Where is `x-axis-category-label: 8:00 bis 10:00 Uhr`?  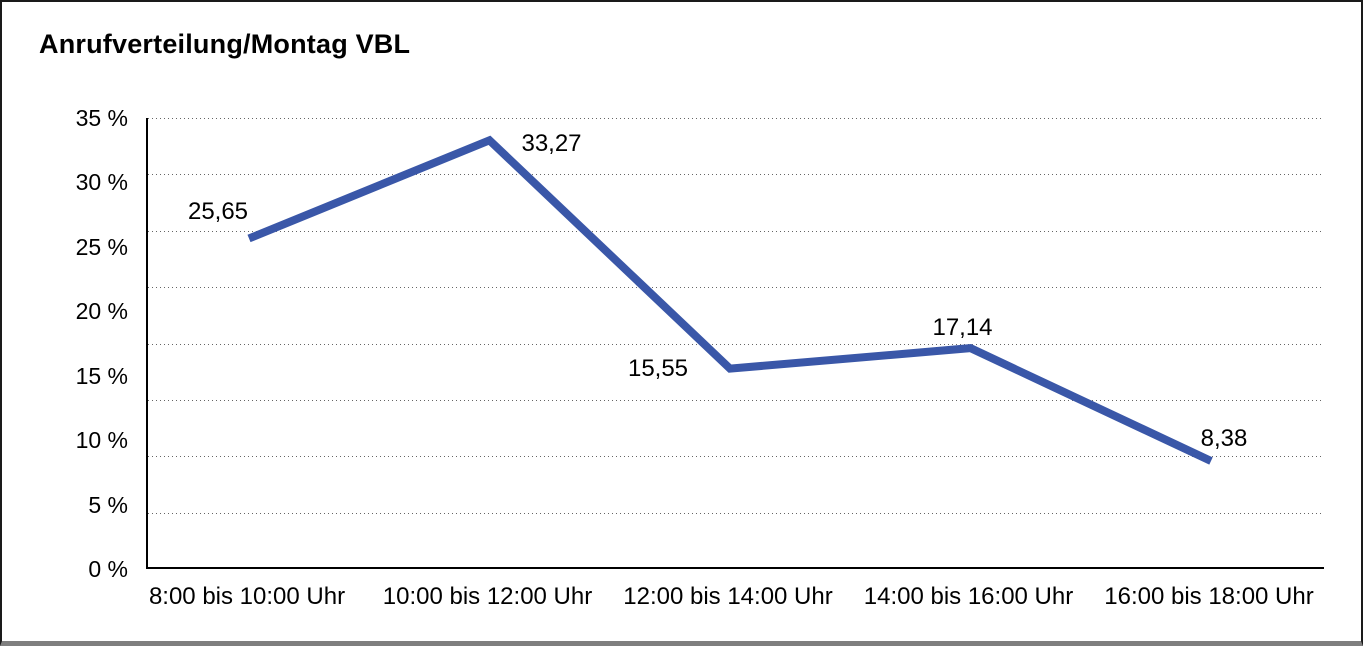
x-axis-category-label: 8:00 bis 10:00 Uhr is located at coordinates (247, 596).